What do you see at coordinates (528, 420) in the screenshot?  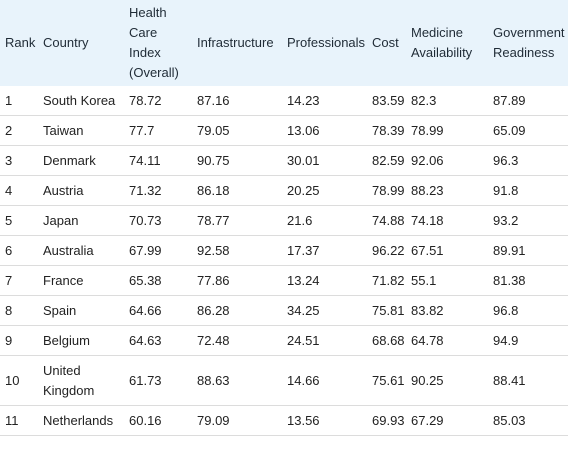 I see `cell-government: 85.03` at bounding box center [528, 420].